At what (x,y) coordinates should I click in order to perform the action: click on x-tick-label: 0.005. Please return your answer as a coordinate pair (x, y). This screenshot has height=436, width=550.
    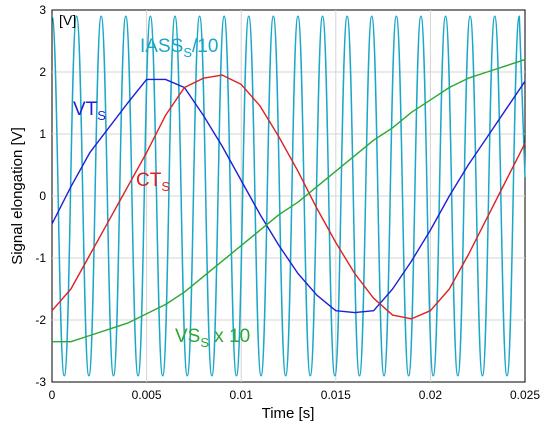
    Looking at the image, I should click on (147, 395).